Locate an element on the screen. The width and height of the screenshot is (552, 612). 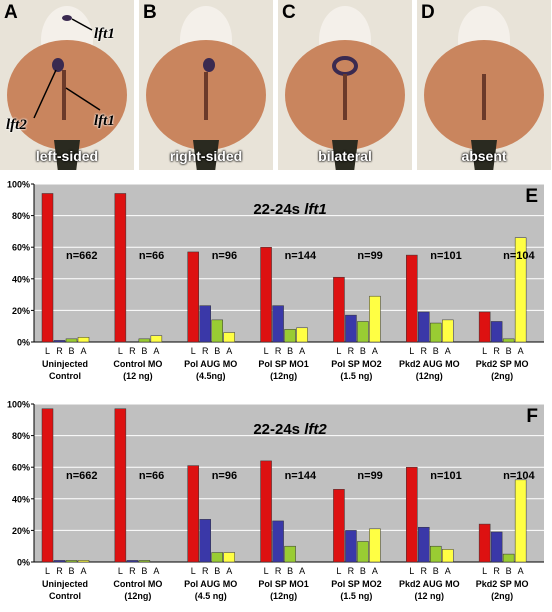
n-label: n=144 is located at coordinates (301, 476).